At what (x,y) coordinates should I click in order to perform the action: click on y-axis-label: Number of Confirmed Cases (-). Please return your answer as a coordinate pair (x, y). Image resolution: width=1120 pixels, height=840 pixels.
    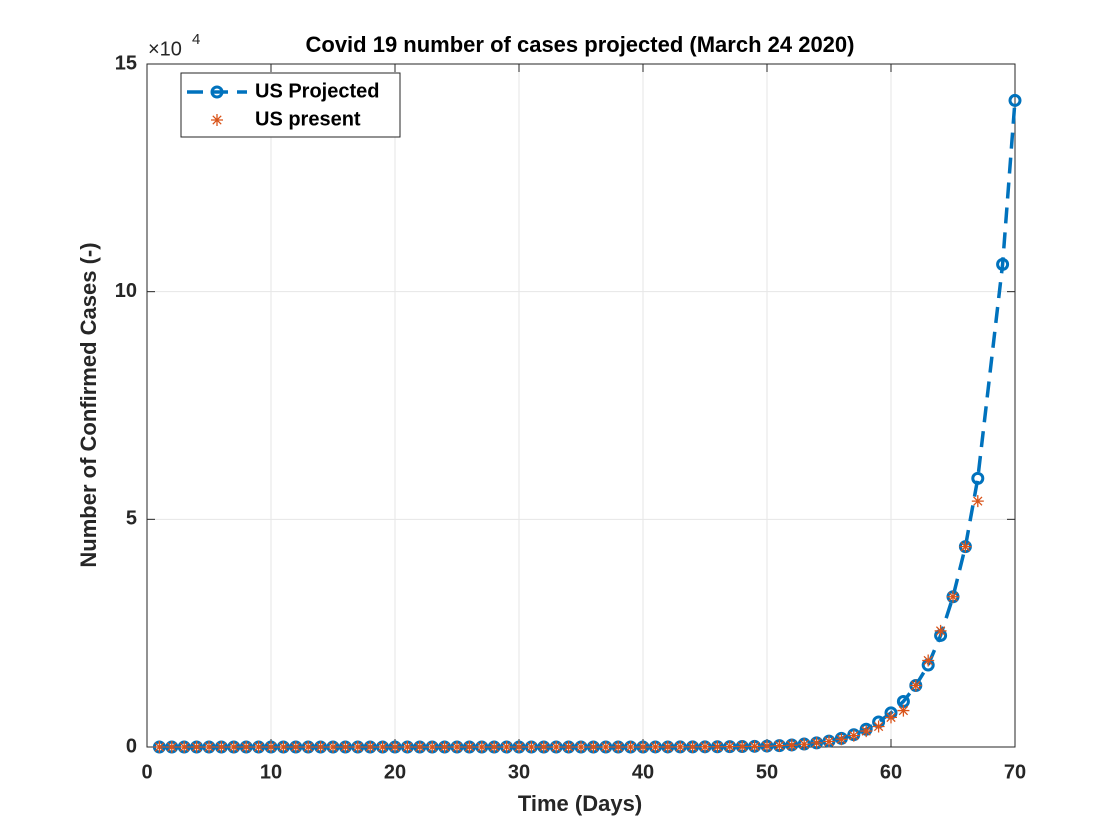
    Looking at the image, I should click on (88, 404).